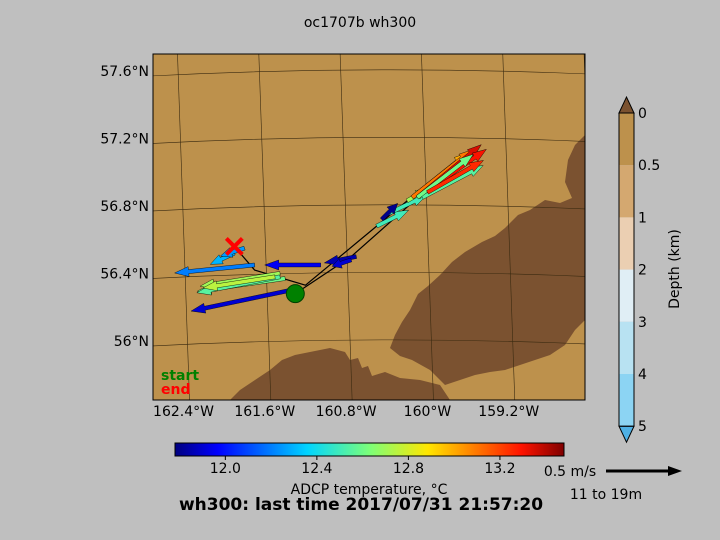 The height and width of the screenshot is (540, 720). I want to click on lon-axis: 162.4°W 161.6°W 160.8°W 160°W 159.2°W, so click(346, 412).